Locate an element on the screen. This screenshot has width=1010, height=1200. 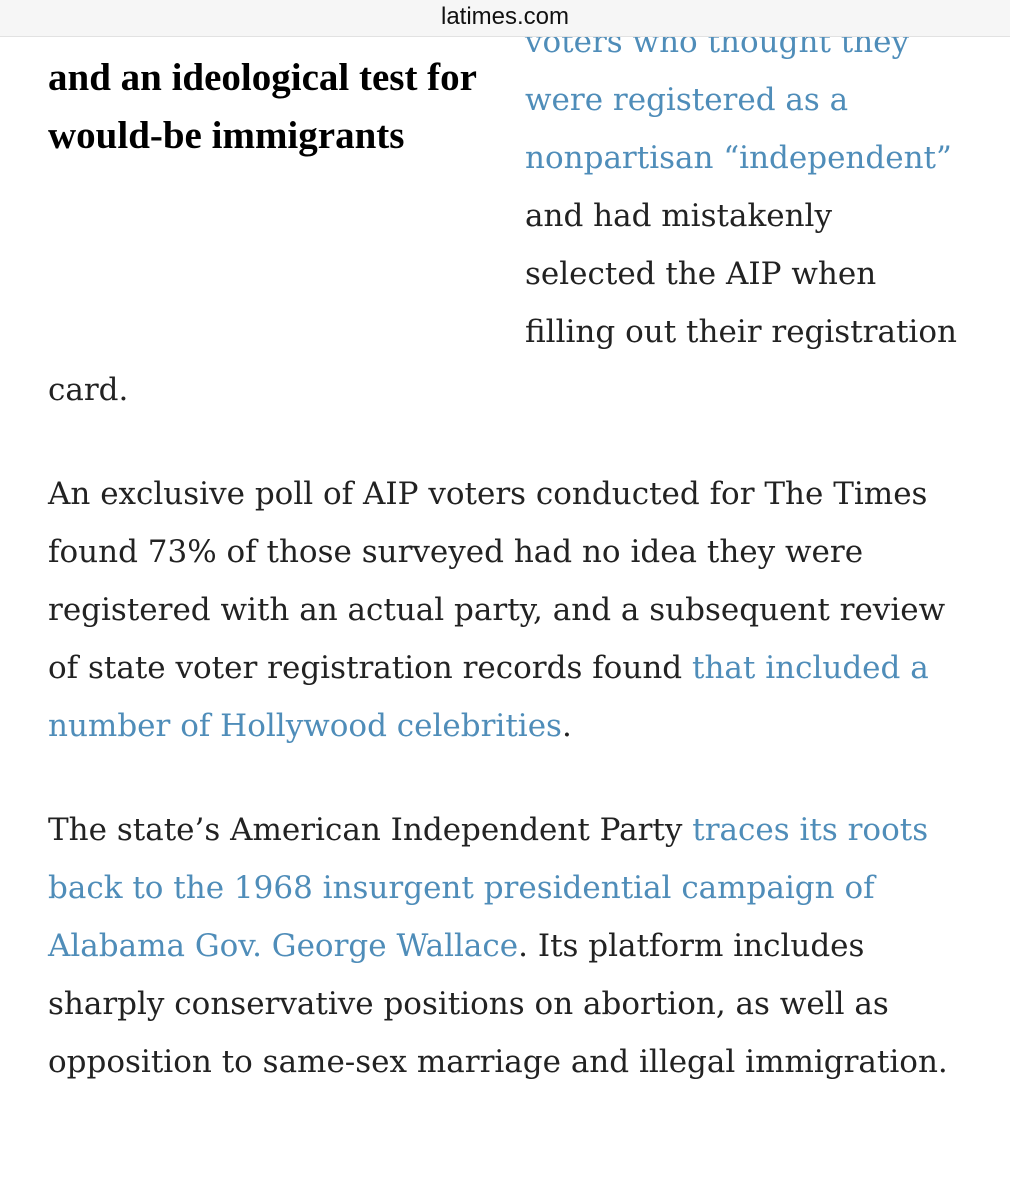
url: latimes.com is located at coordinates (505, 16).